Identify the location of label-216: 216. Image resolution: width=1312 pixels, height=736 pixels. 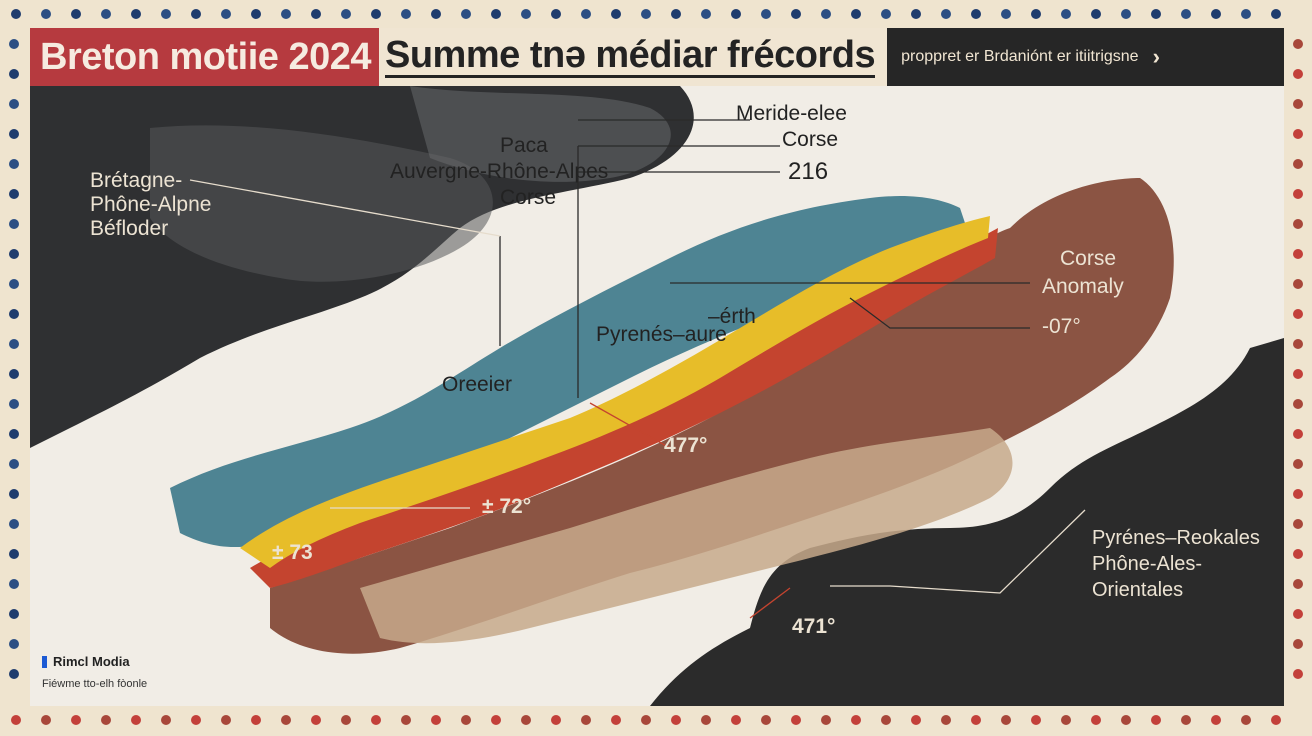
(808, 171).